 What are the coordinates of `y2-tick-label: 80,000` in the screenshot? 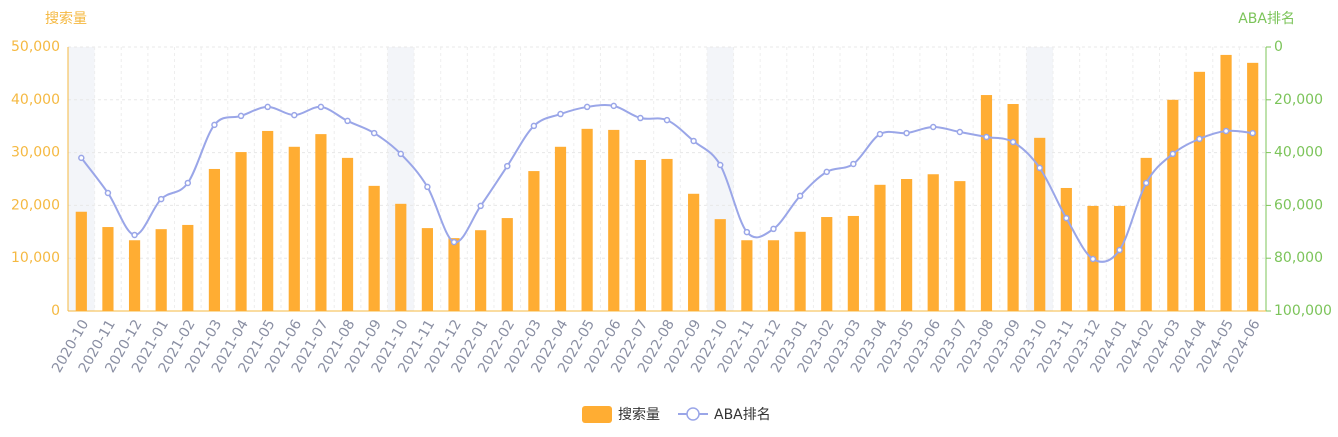 It's located at (1298, 258).